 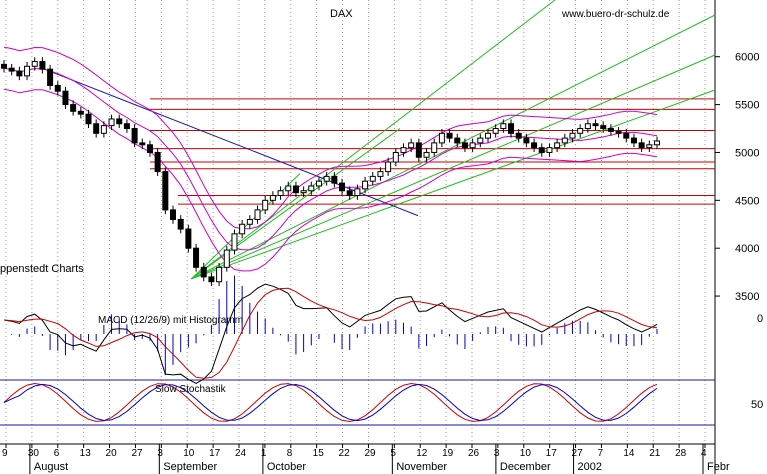 What do you see at coordinates (393, 453) in the screenshot?
I see `day-tick-label: 5` at bounding box center [393, 453].